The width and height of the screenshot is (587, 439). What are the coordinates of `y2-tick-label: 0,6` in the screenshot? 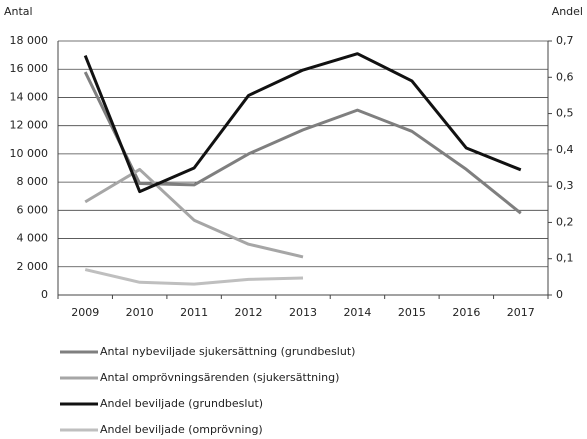 It's located at (565, 76).